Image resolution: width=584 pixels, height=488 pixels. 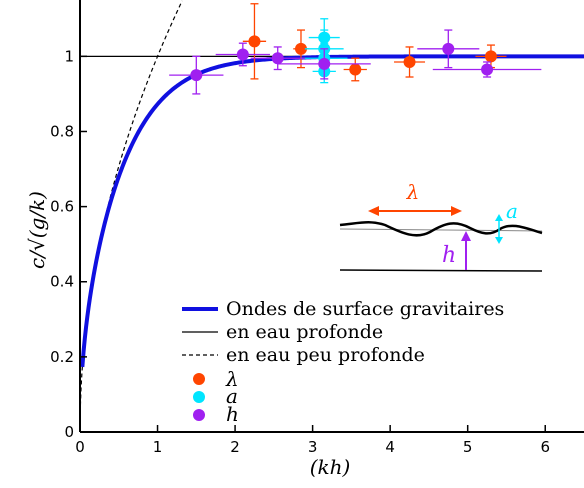 I want to click on amplitude-label: a, so click(x=512, y=211).